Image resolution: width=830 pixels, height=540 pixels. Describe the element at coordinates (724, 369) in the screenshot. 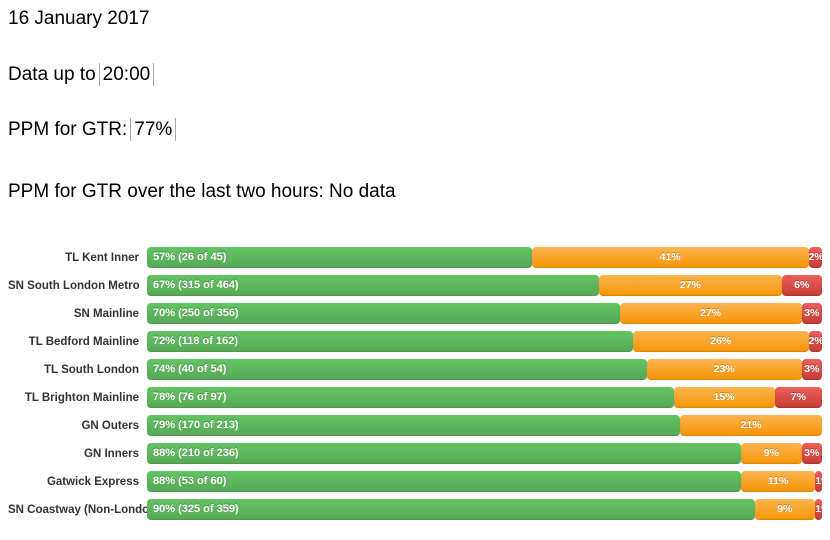

I see `orange-bar-segment: 23%` at that location.